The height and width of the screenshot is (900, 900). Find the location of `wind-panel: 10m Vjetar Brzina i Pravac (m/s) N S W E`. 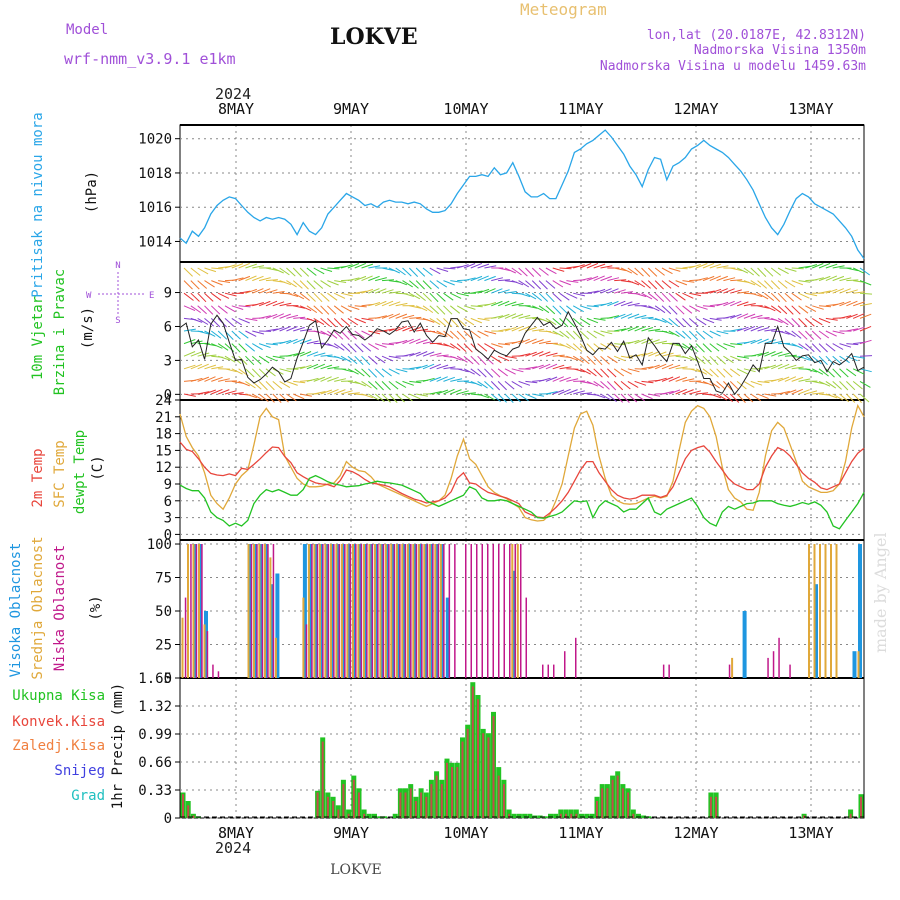

wind-panel: 10m Vjetar Brzina i Pravac (m/s) N S W E is located at coordinates (92, 328).